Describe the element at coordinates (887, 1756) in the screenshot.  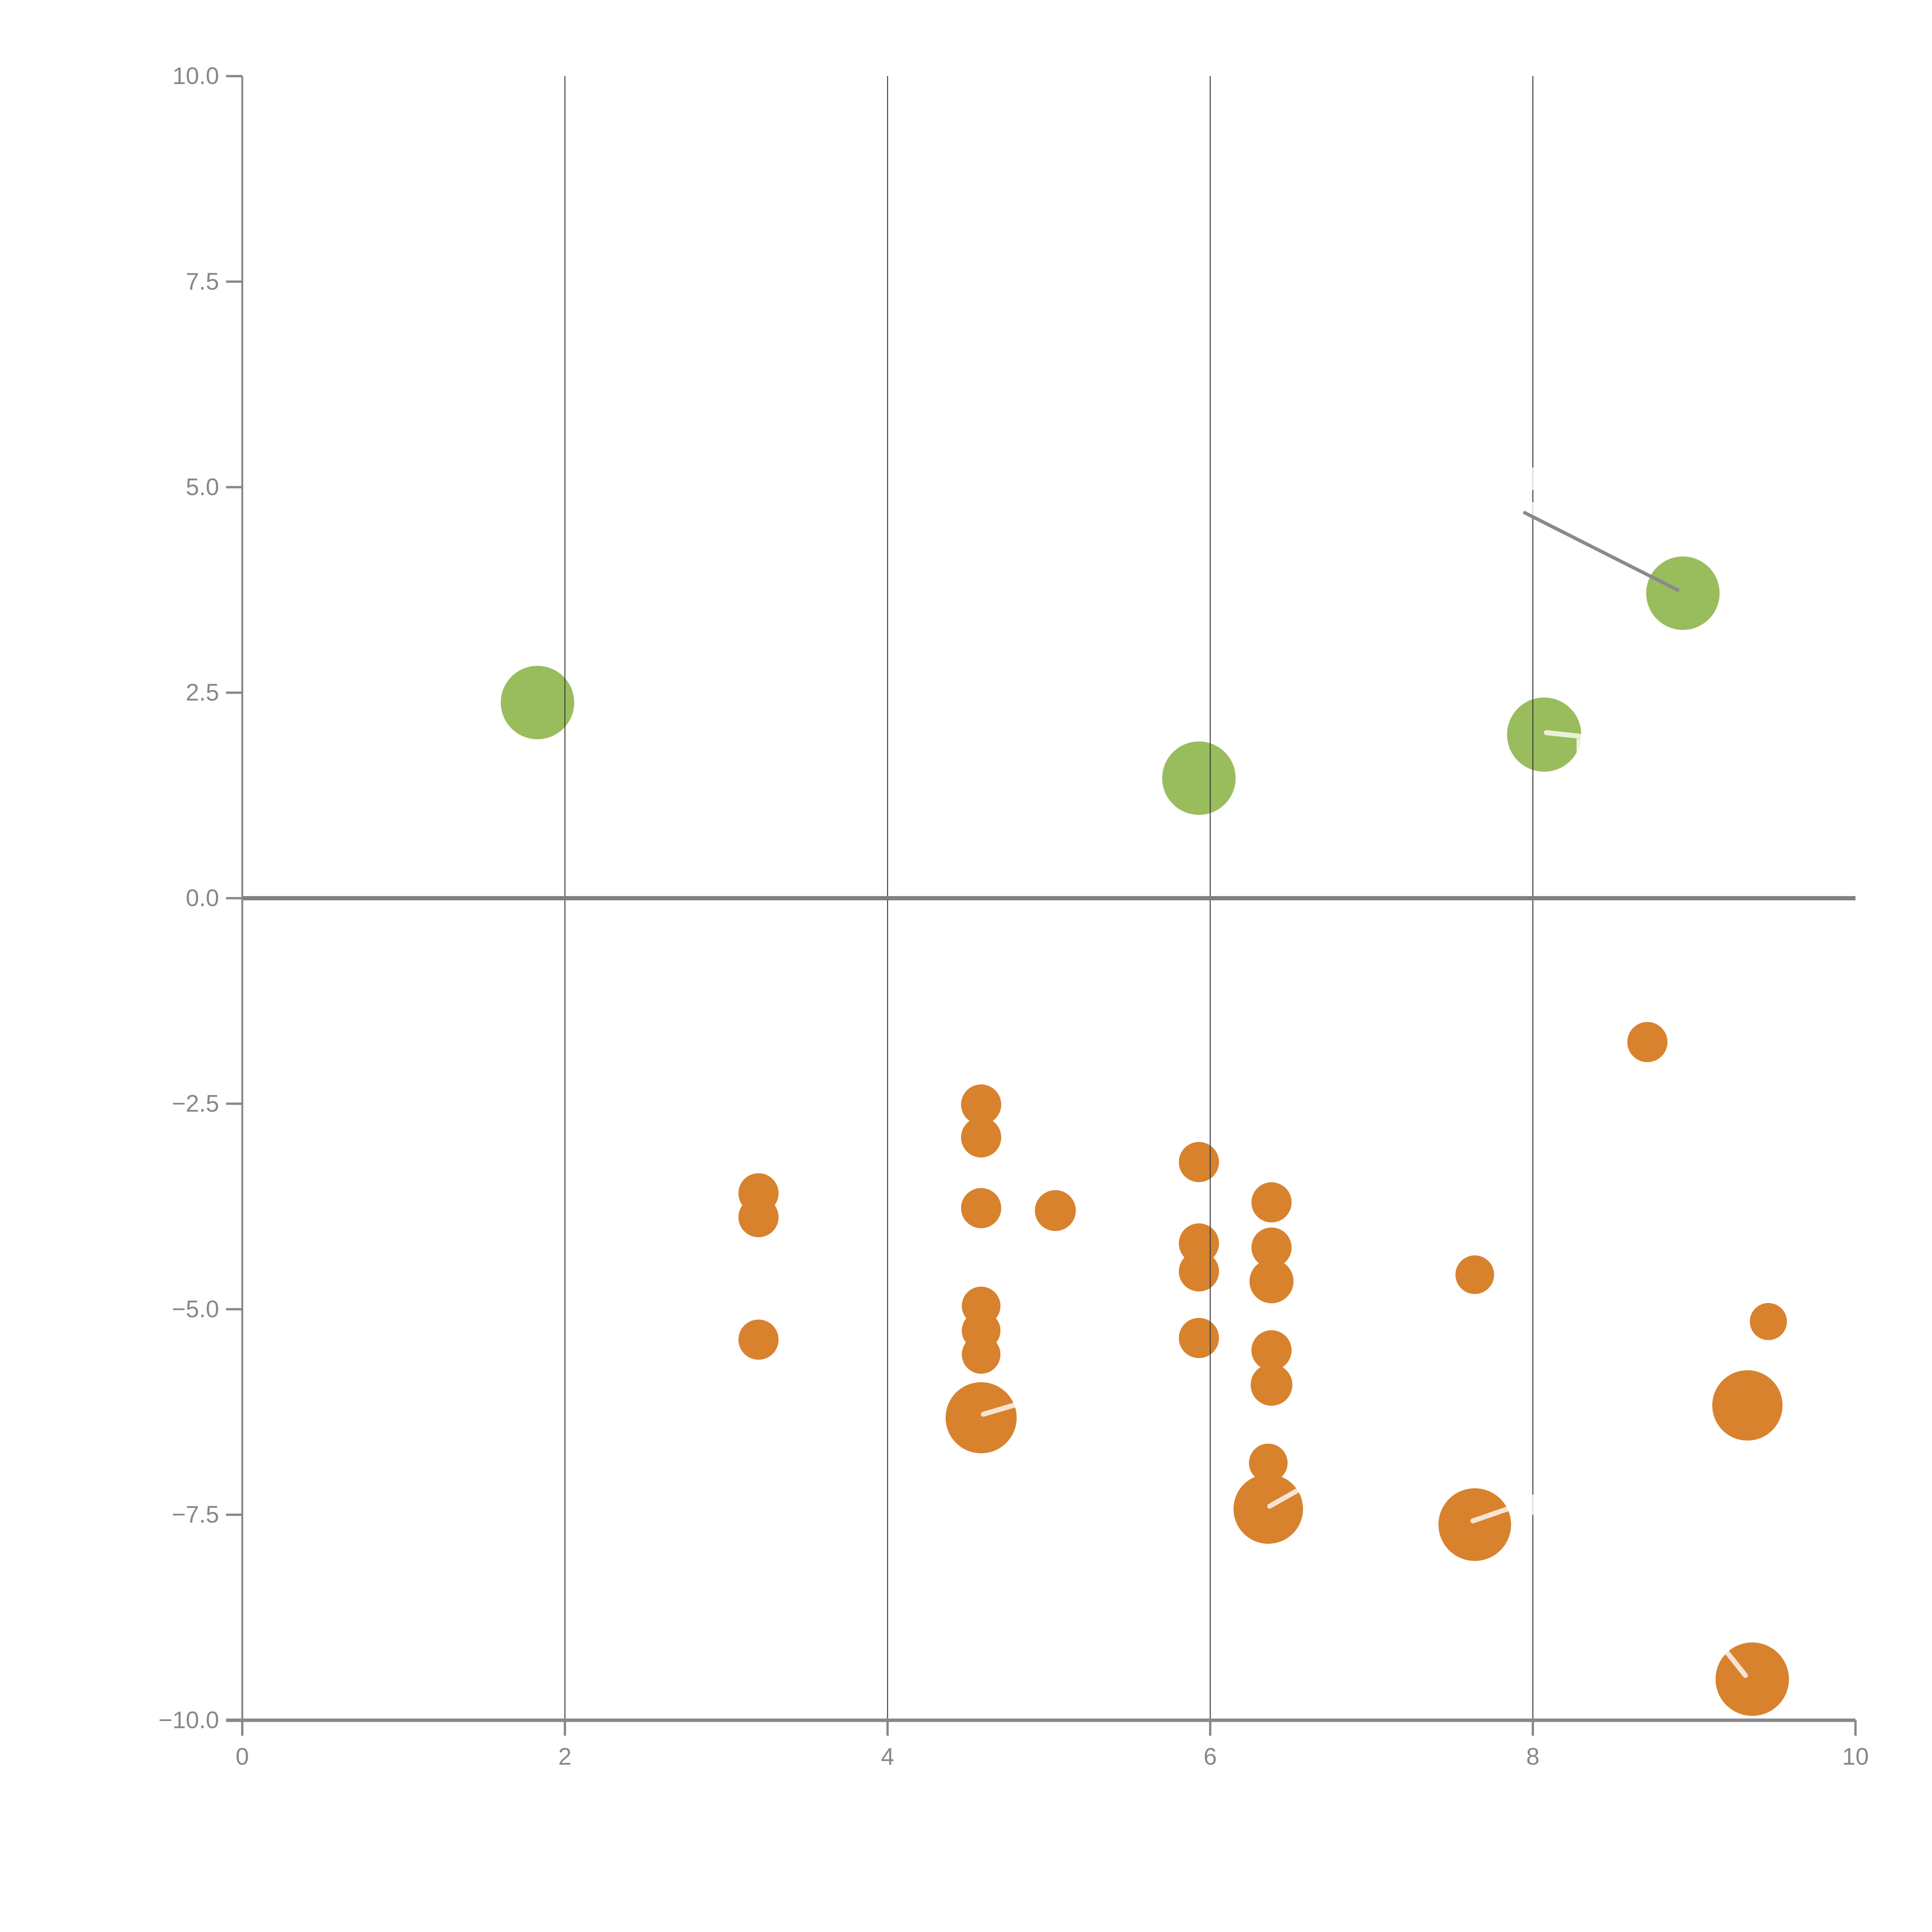
I see `x-tick-label: 4` at that location.